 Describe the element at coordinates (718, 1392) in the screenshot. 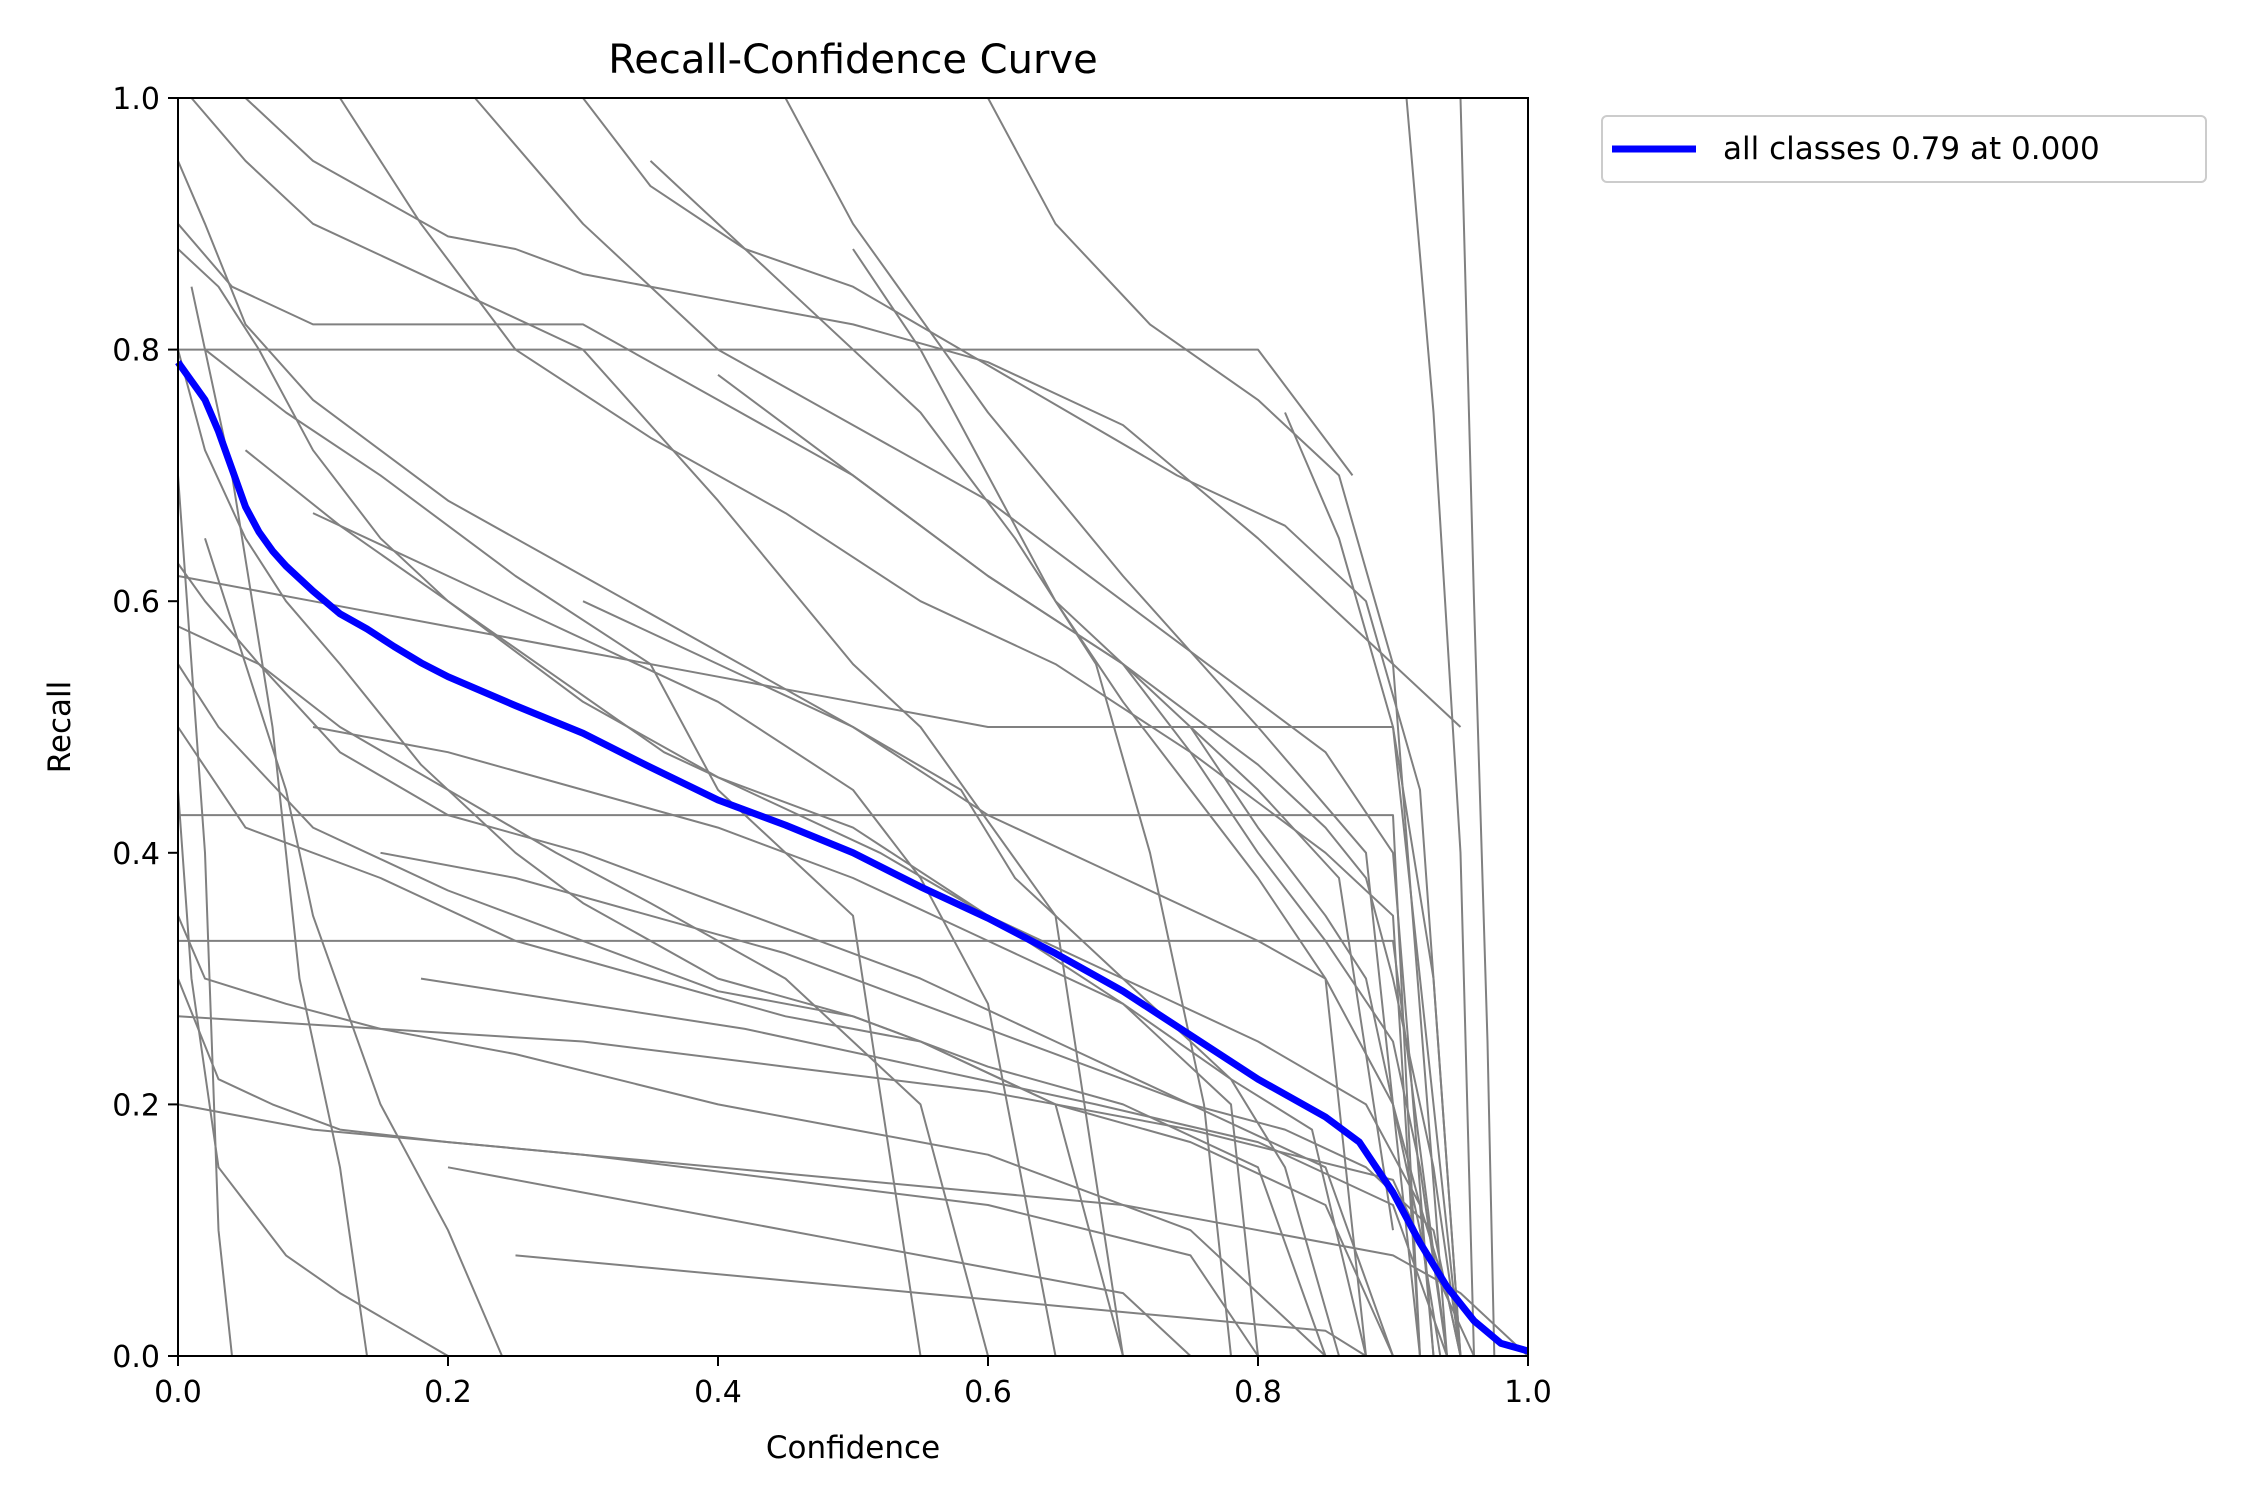

I see `x-tick-label: 0.4` at that location.